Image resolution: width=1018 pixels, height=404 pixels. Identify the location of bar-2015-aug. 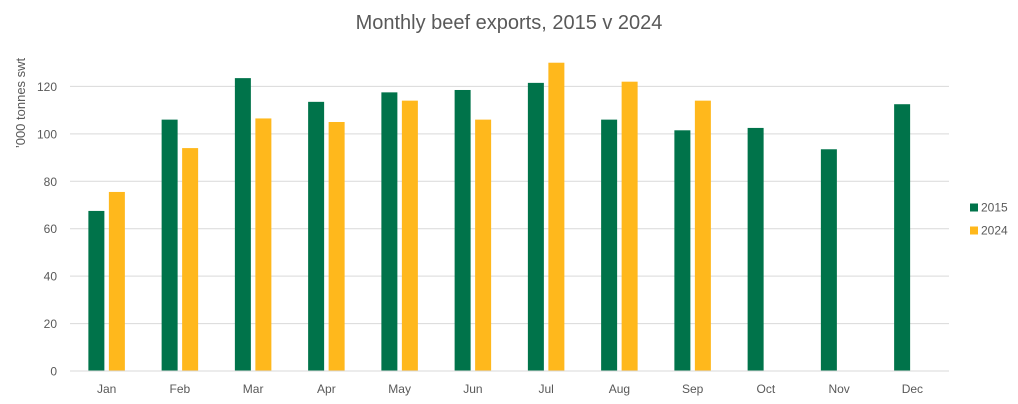
(609, 245).